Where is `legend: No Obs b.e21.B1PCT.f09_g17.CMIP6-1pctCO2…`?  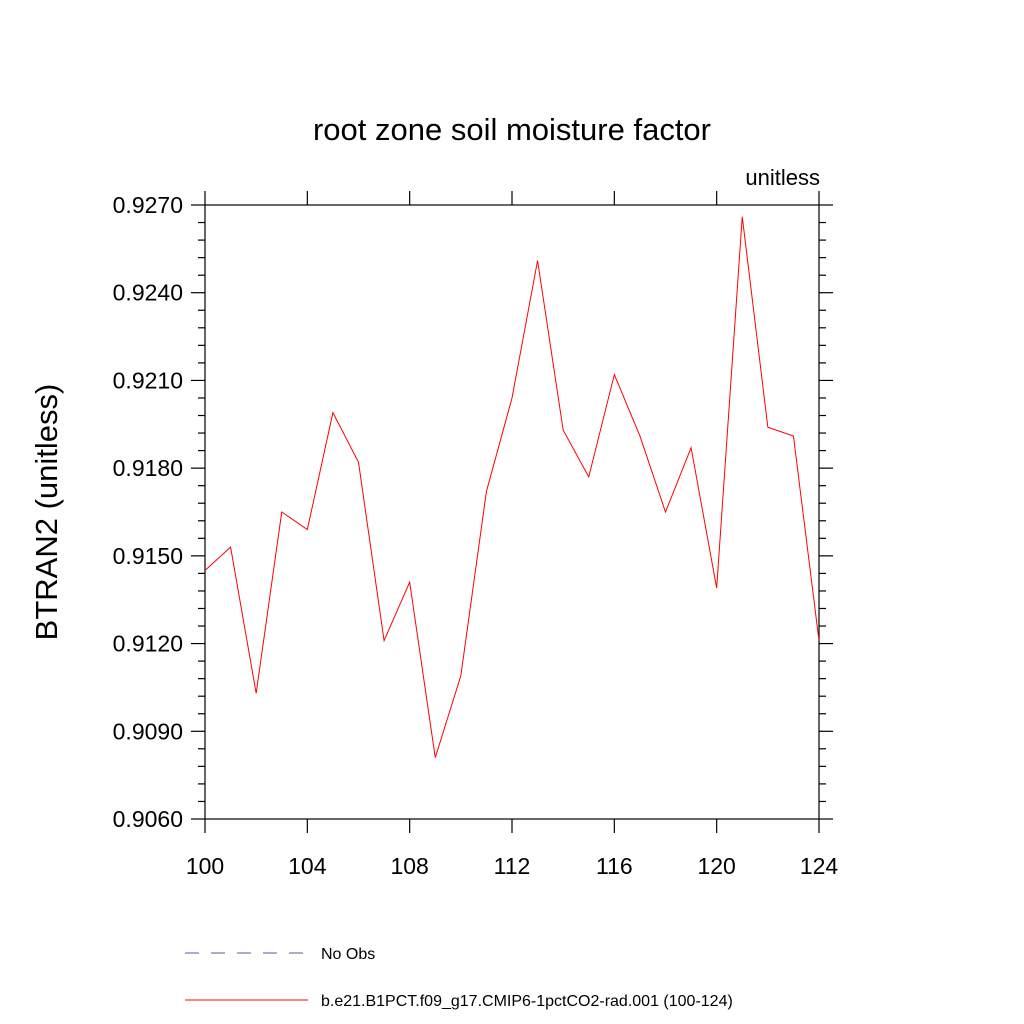 legend: No Obs b.e21.B1PCT.f09_g17.CMIP6-1pctCO2… is located at coordinates (459, 978).